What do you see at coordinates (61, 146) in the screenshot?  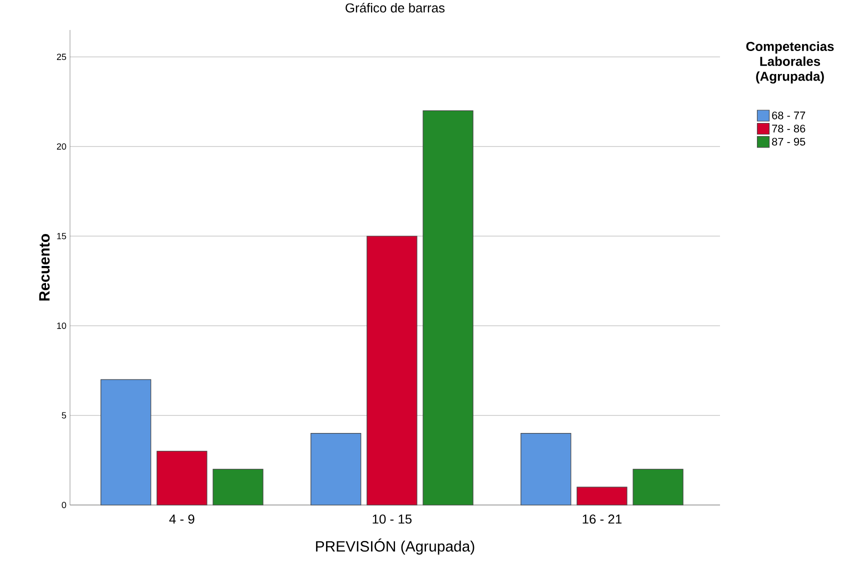 I see `y-tick-label: 20` at bounding box center [61, 146].